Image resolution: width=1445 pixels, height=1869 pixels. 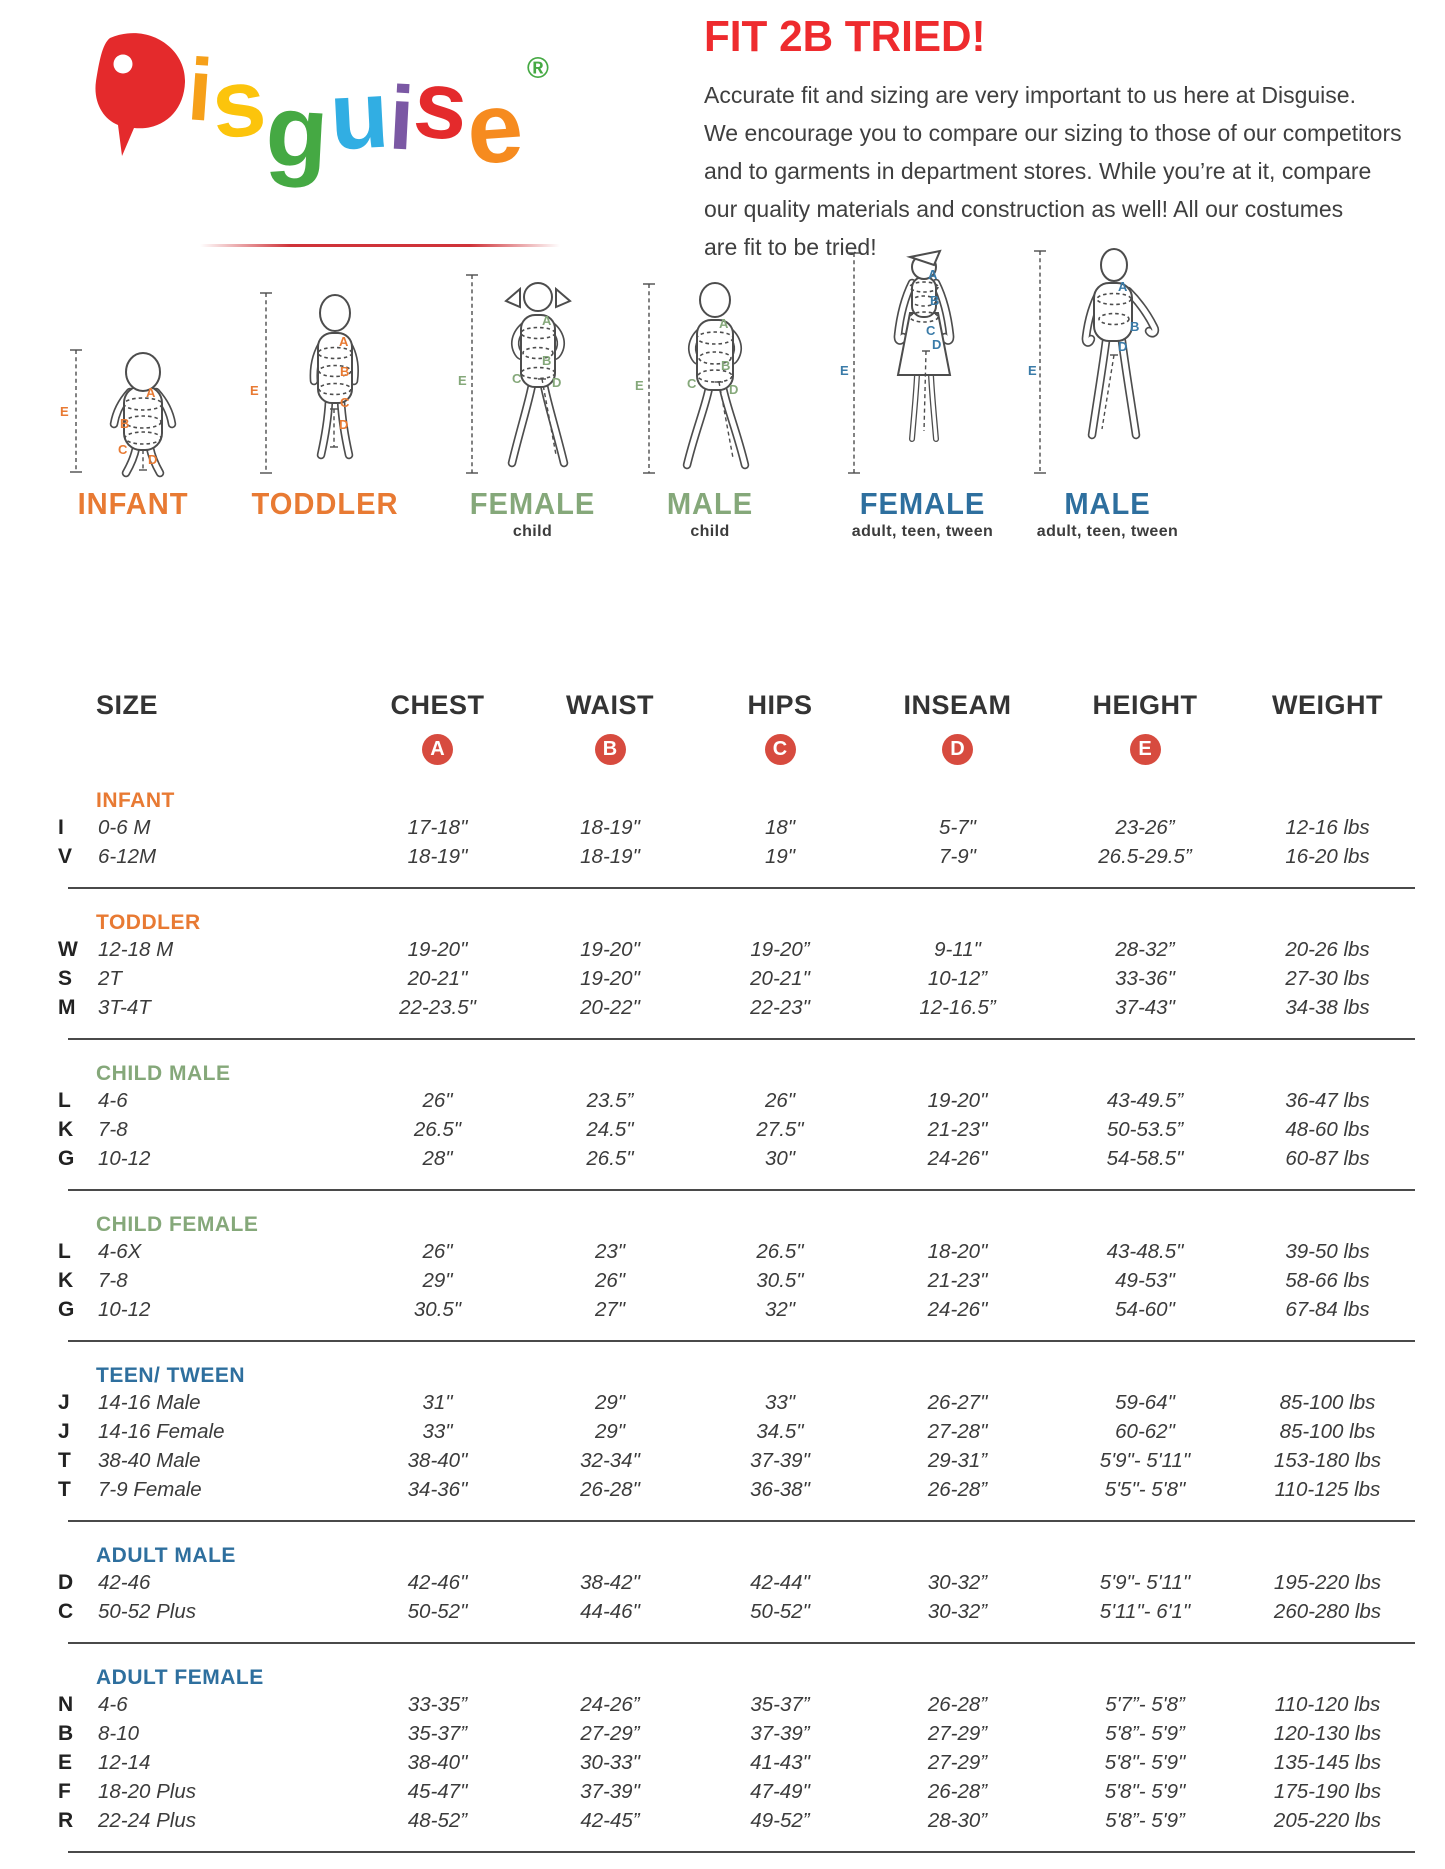 I want to click on cell-hips: 37-39", so click(x=780, y=1460).